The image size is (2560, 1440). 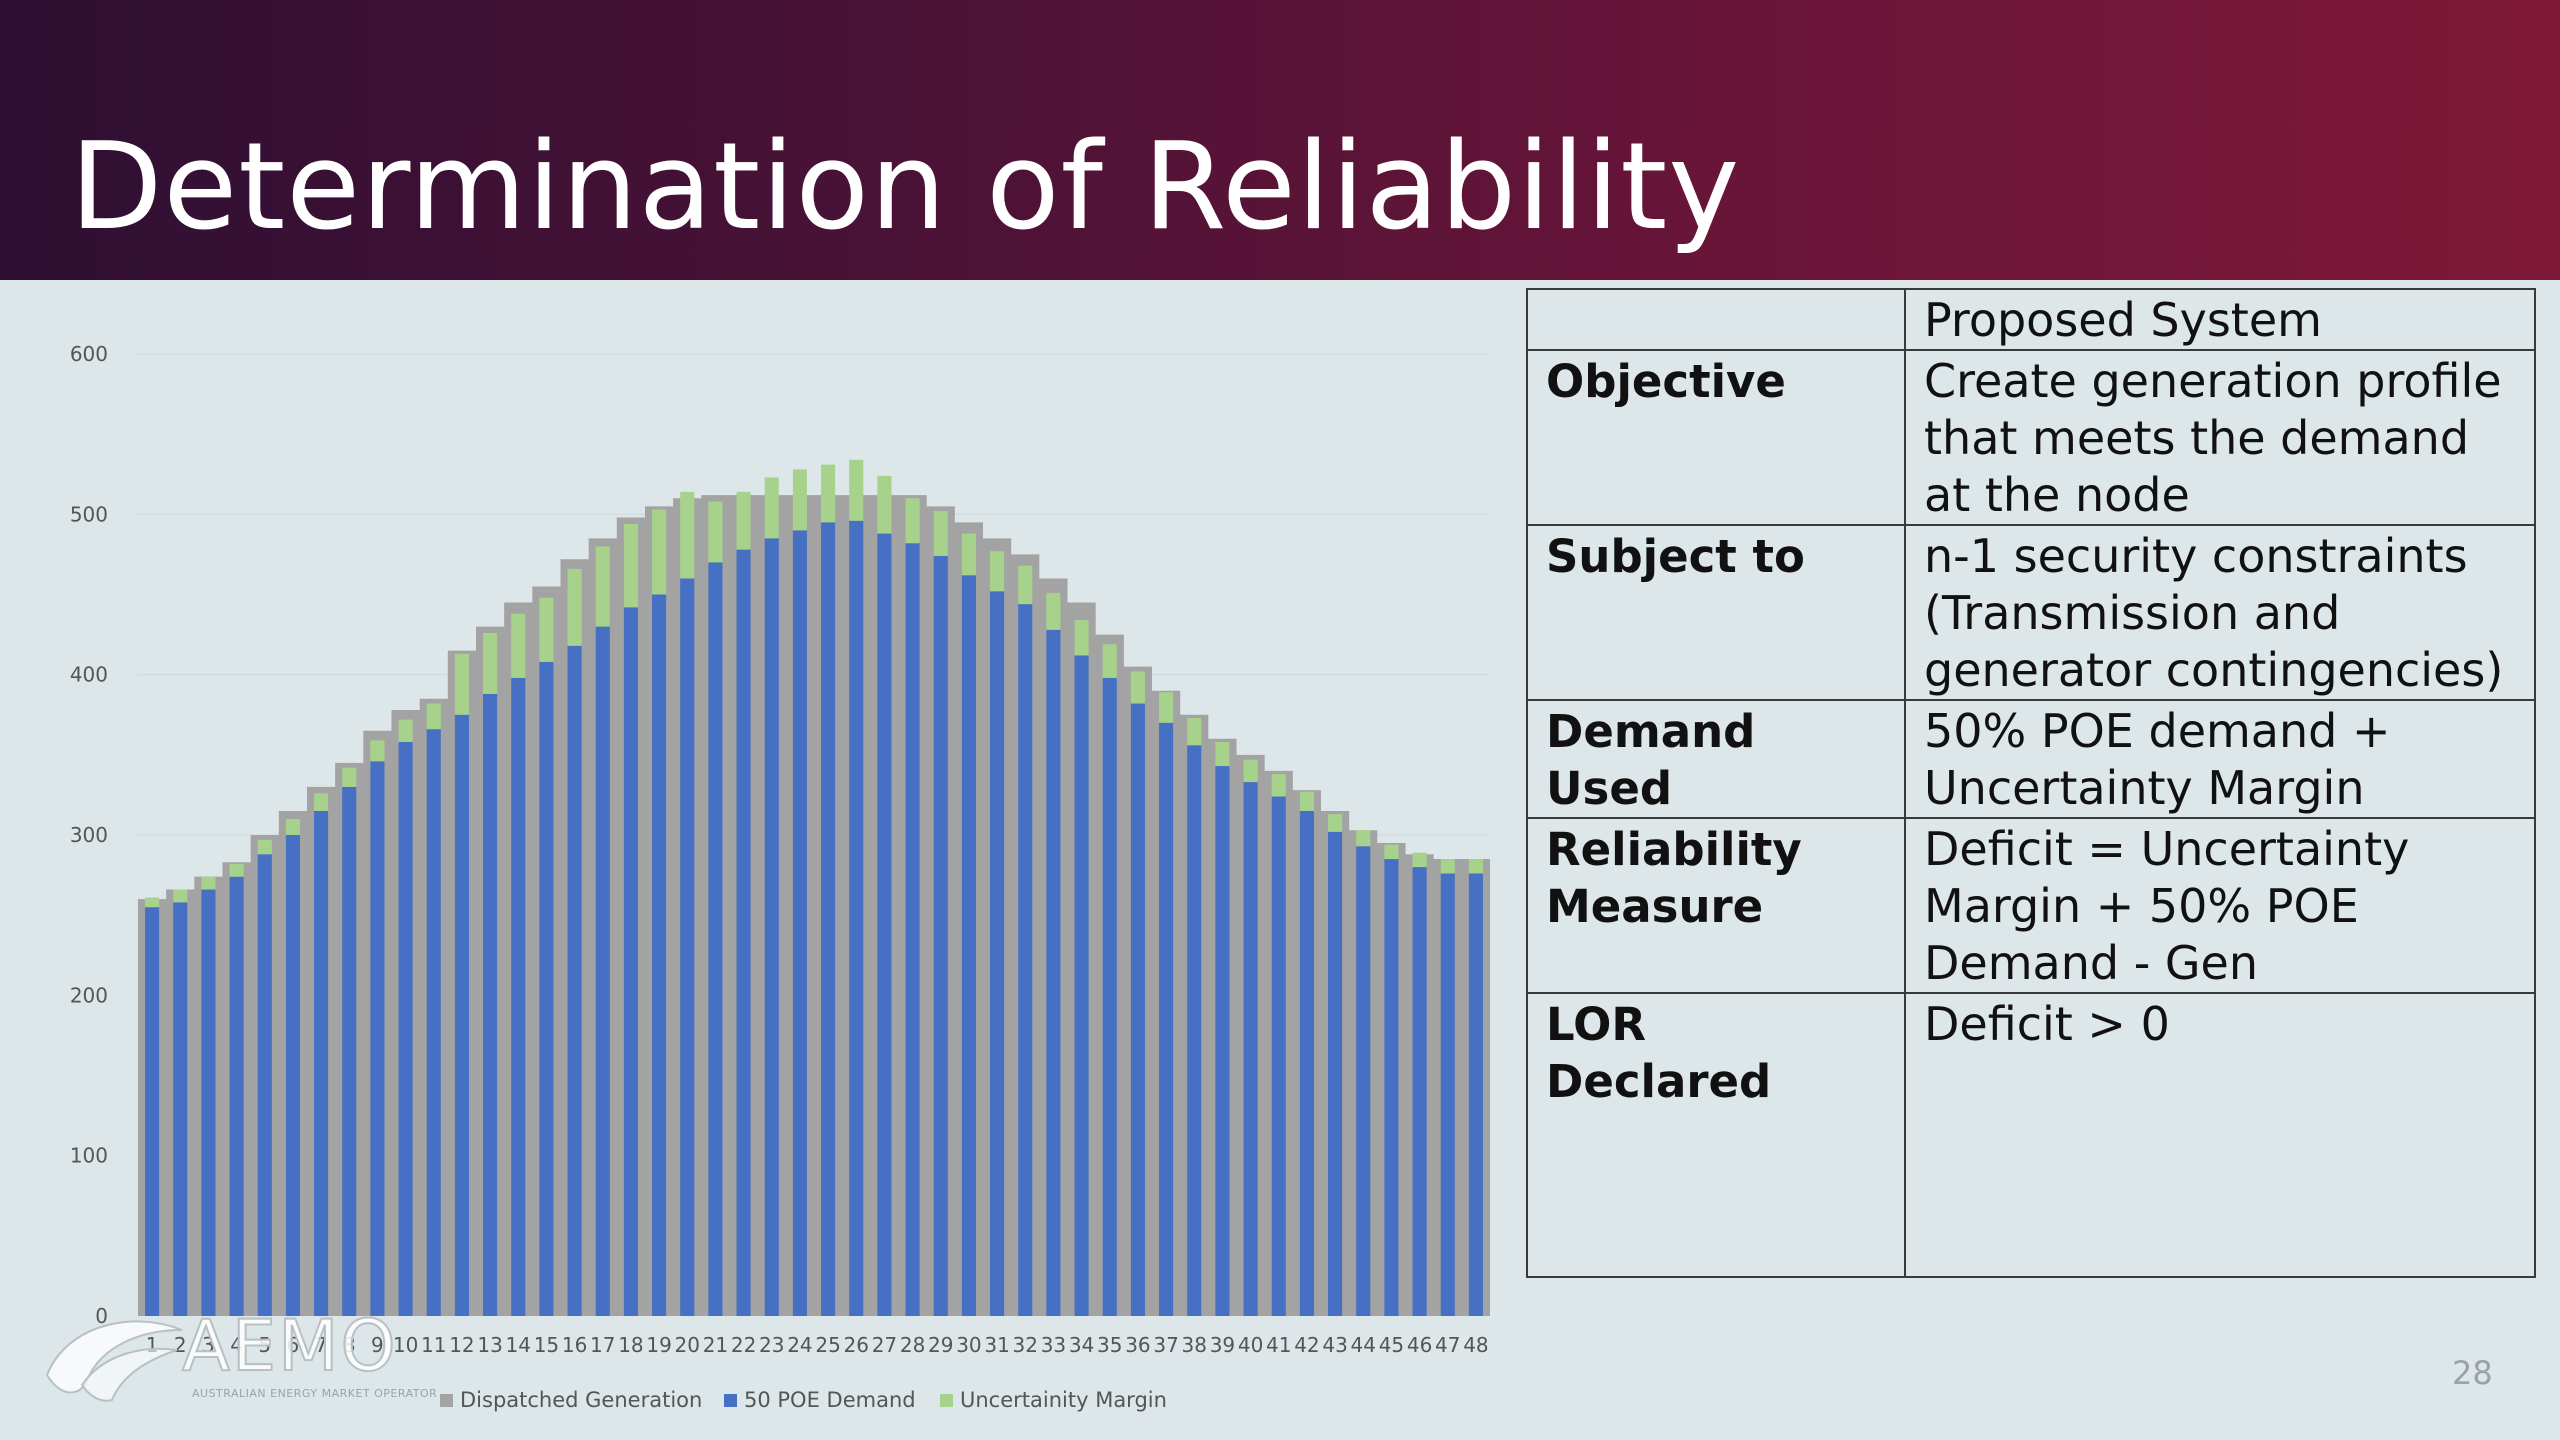 I want to click on x-tick-label: 17, so click(x=602, y=1345).